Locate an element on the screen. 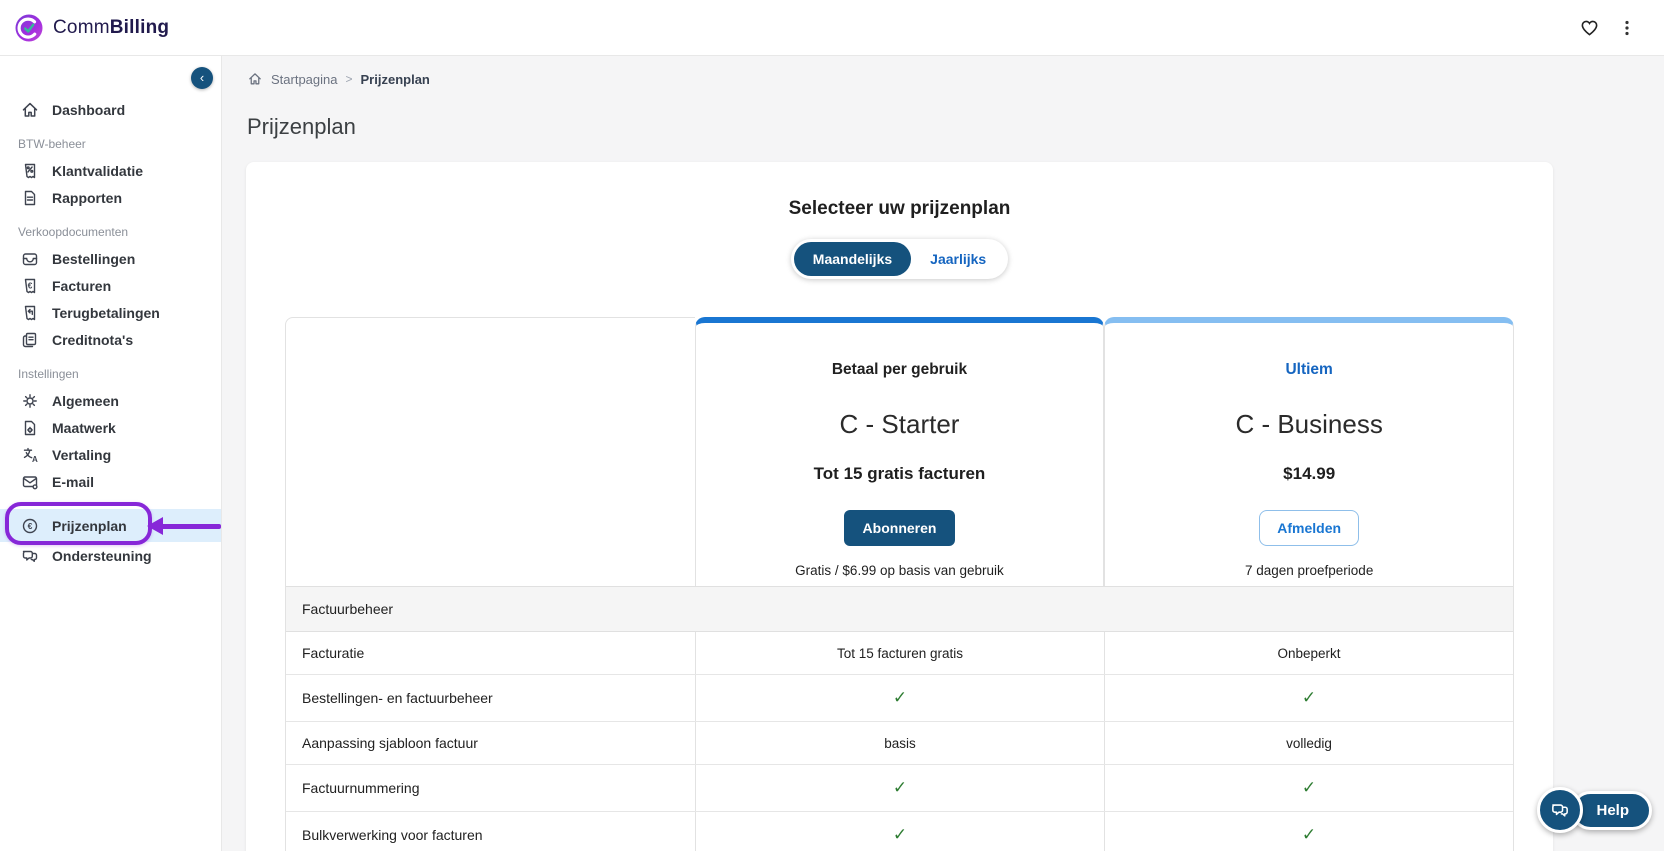 The height and width of the screenshot is (851, 1664). sidebar-item-label: Facturen is located at coordinates (82, 285).